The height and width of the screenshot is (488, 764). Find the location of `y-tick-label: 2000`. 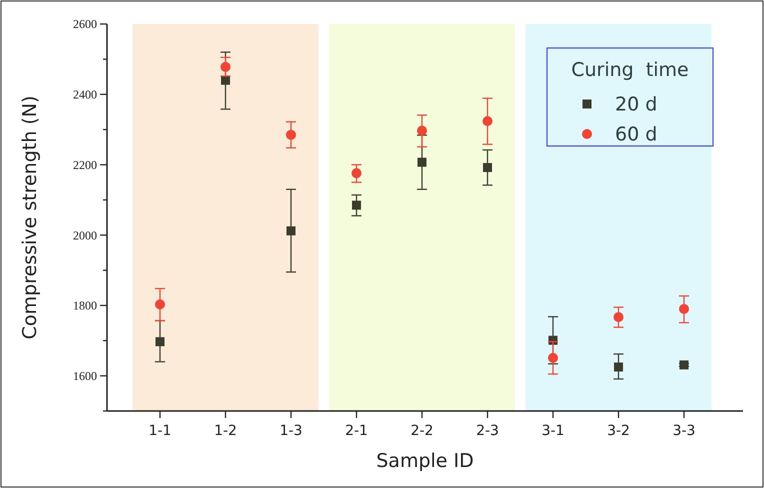

y-tick-label: 2000 is located at coordinates (85, 235).